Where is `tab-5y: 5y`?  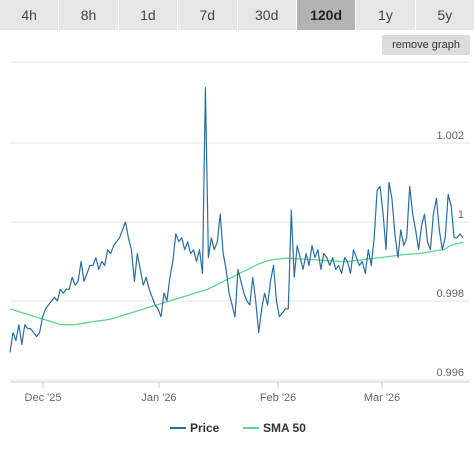
tab-5y: 5y is located at coordinates (444, 15).